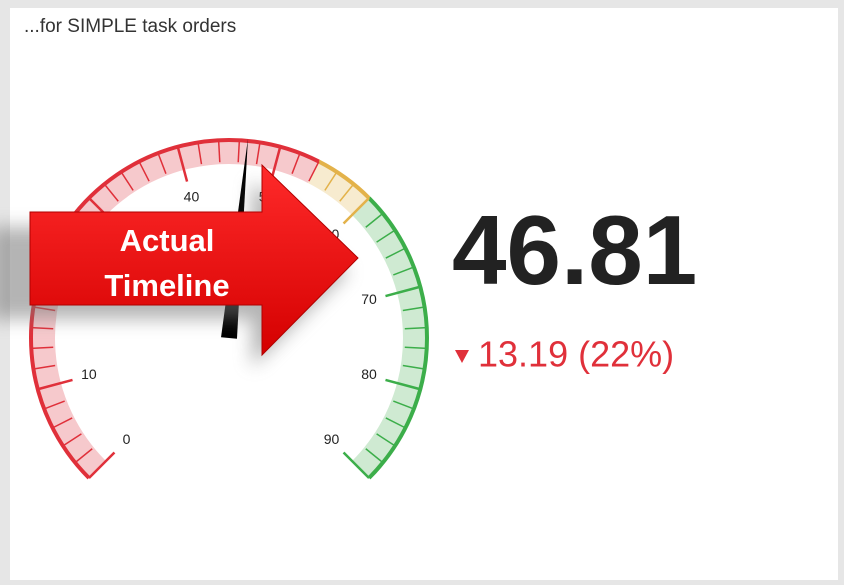 This screenshot has width=844, height=585. Describe the element at coordinates (574, 250) in the screenshot. I see `kpi-value: 46.81` at that location.